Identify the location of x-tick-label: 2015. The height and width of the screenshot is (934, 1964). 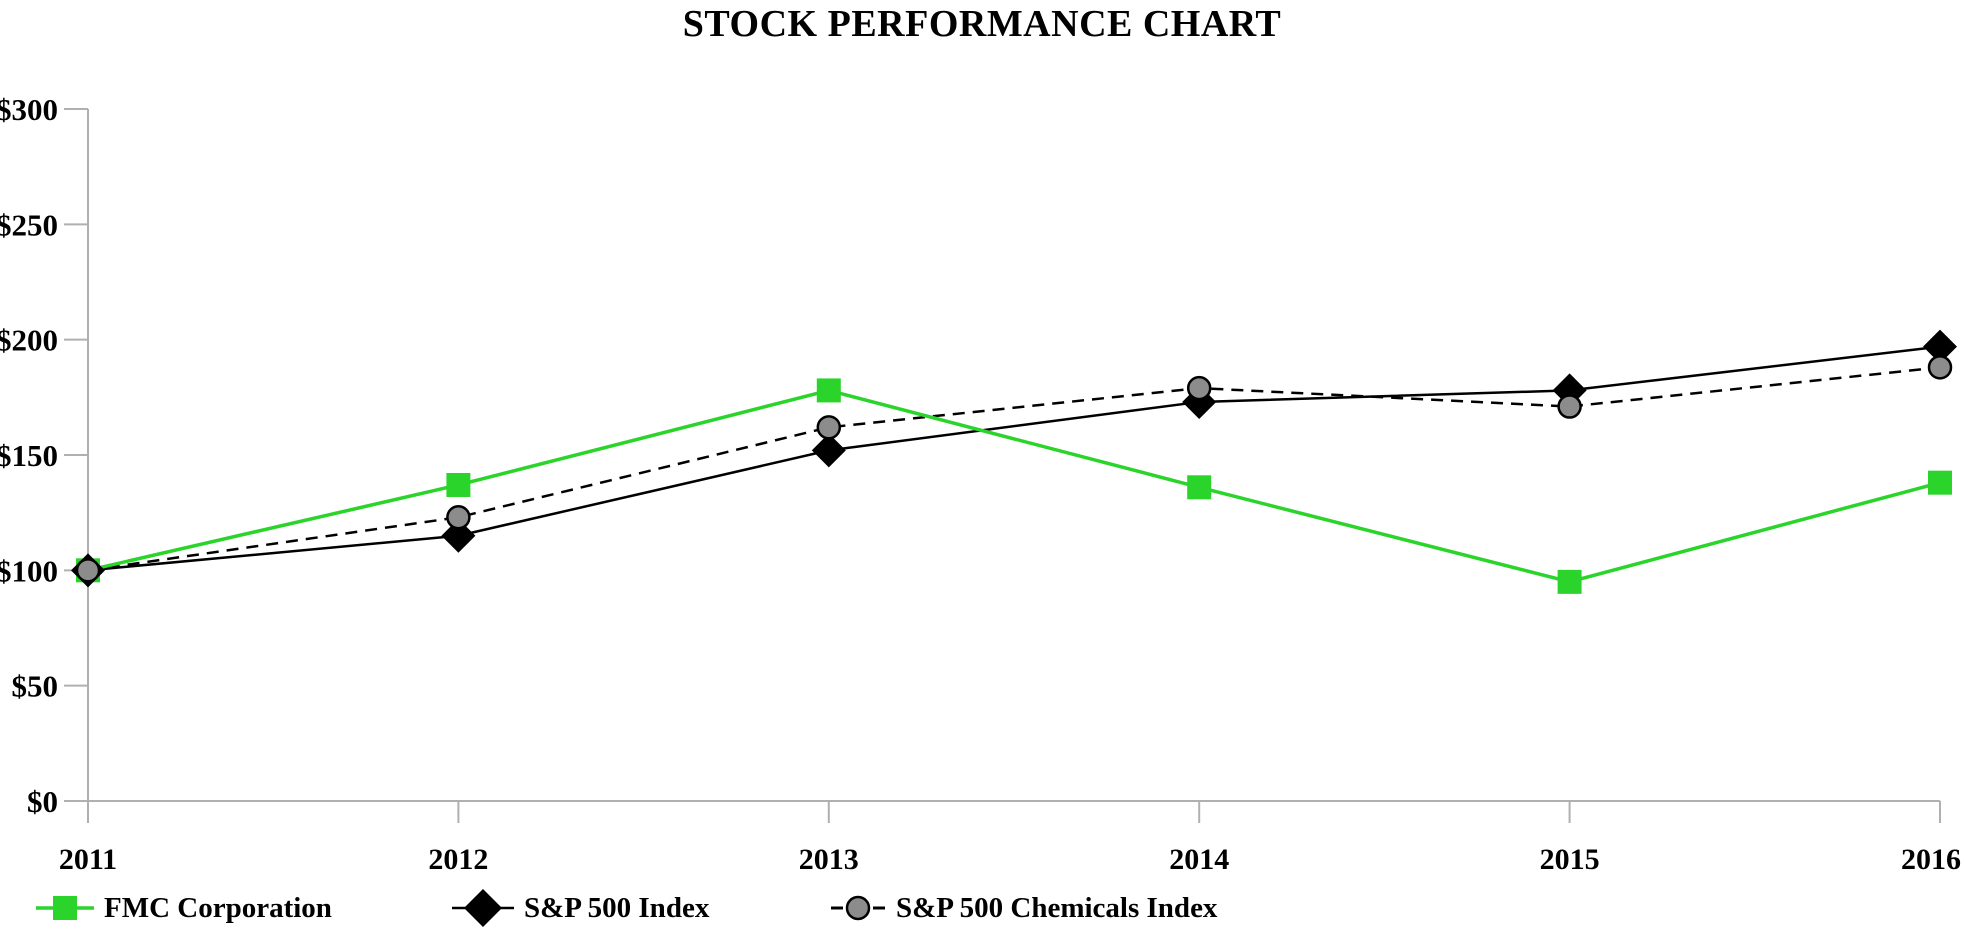
(1570, 859).